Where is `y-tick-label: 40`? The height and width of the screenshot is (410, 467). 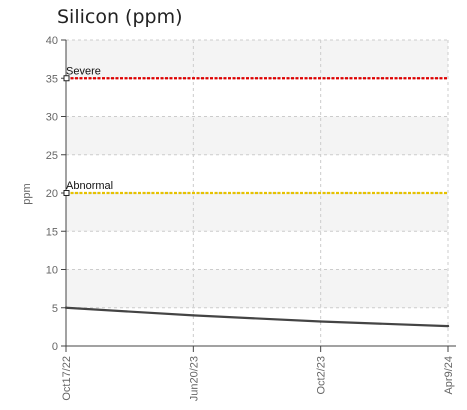 y-tick-label: 40 is located at coordinates (52, 41).